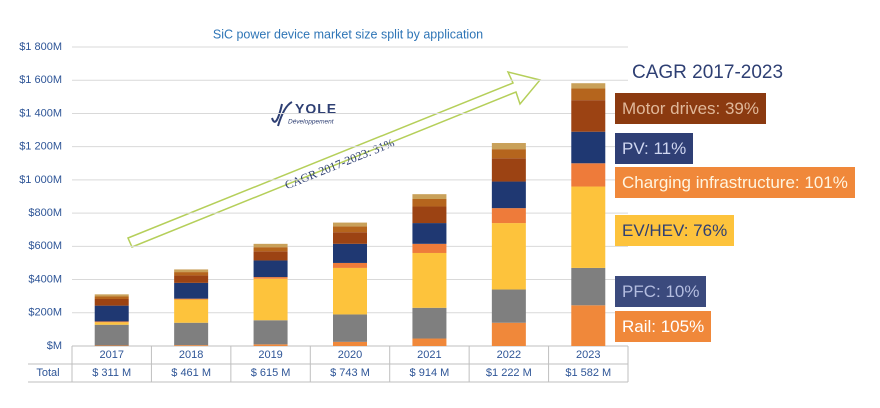 This screenshot has width=880, height=408. Describe the element at coordinates (45, 213) in the screenshot. I see `y-tick-label: $800M` at that location.